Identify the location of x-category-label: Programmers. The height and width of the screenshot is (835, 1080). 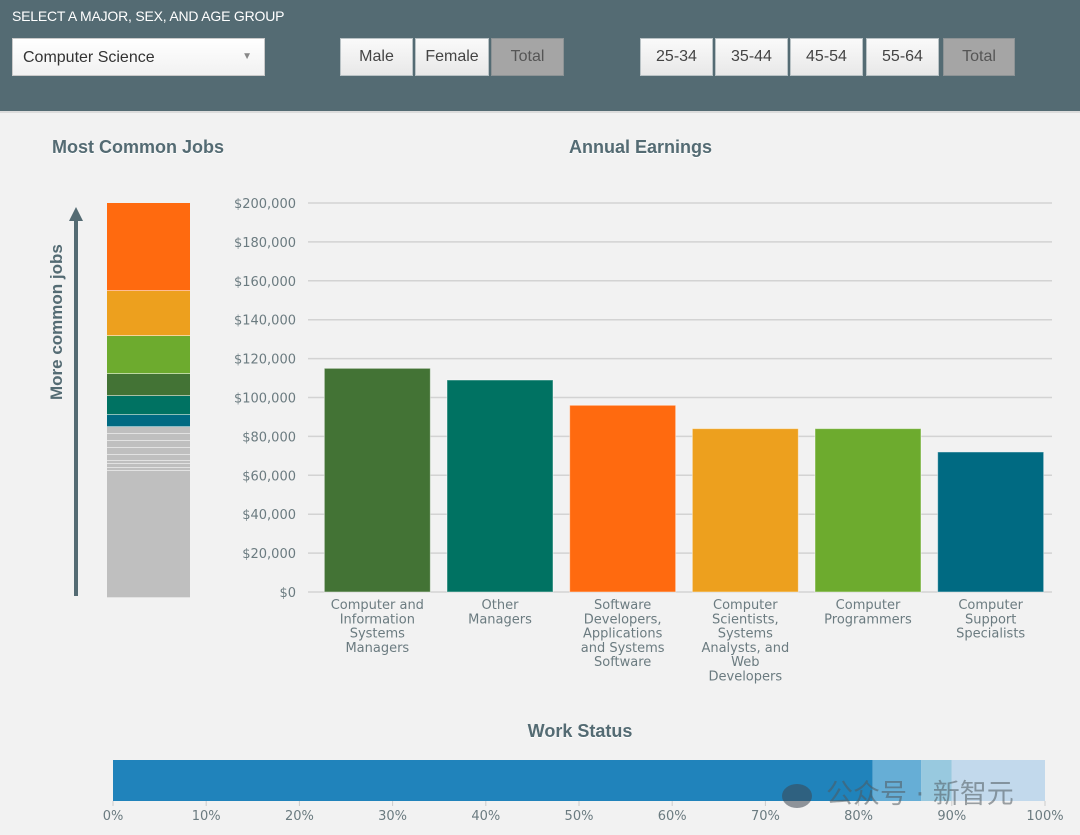
(868, 619).